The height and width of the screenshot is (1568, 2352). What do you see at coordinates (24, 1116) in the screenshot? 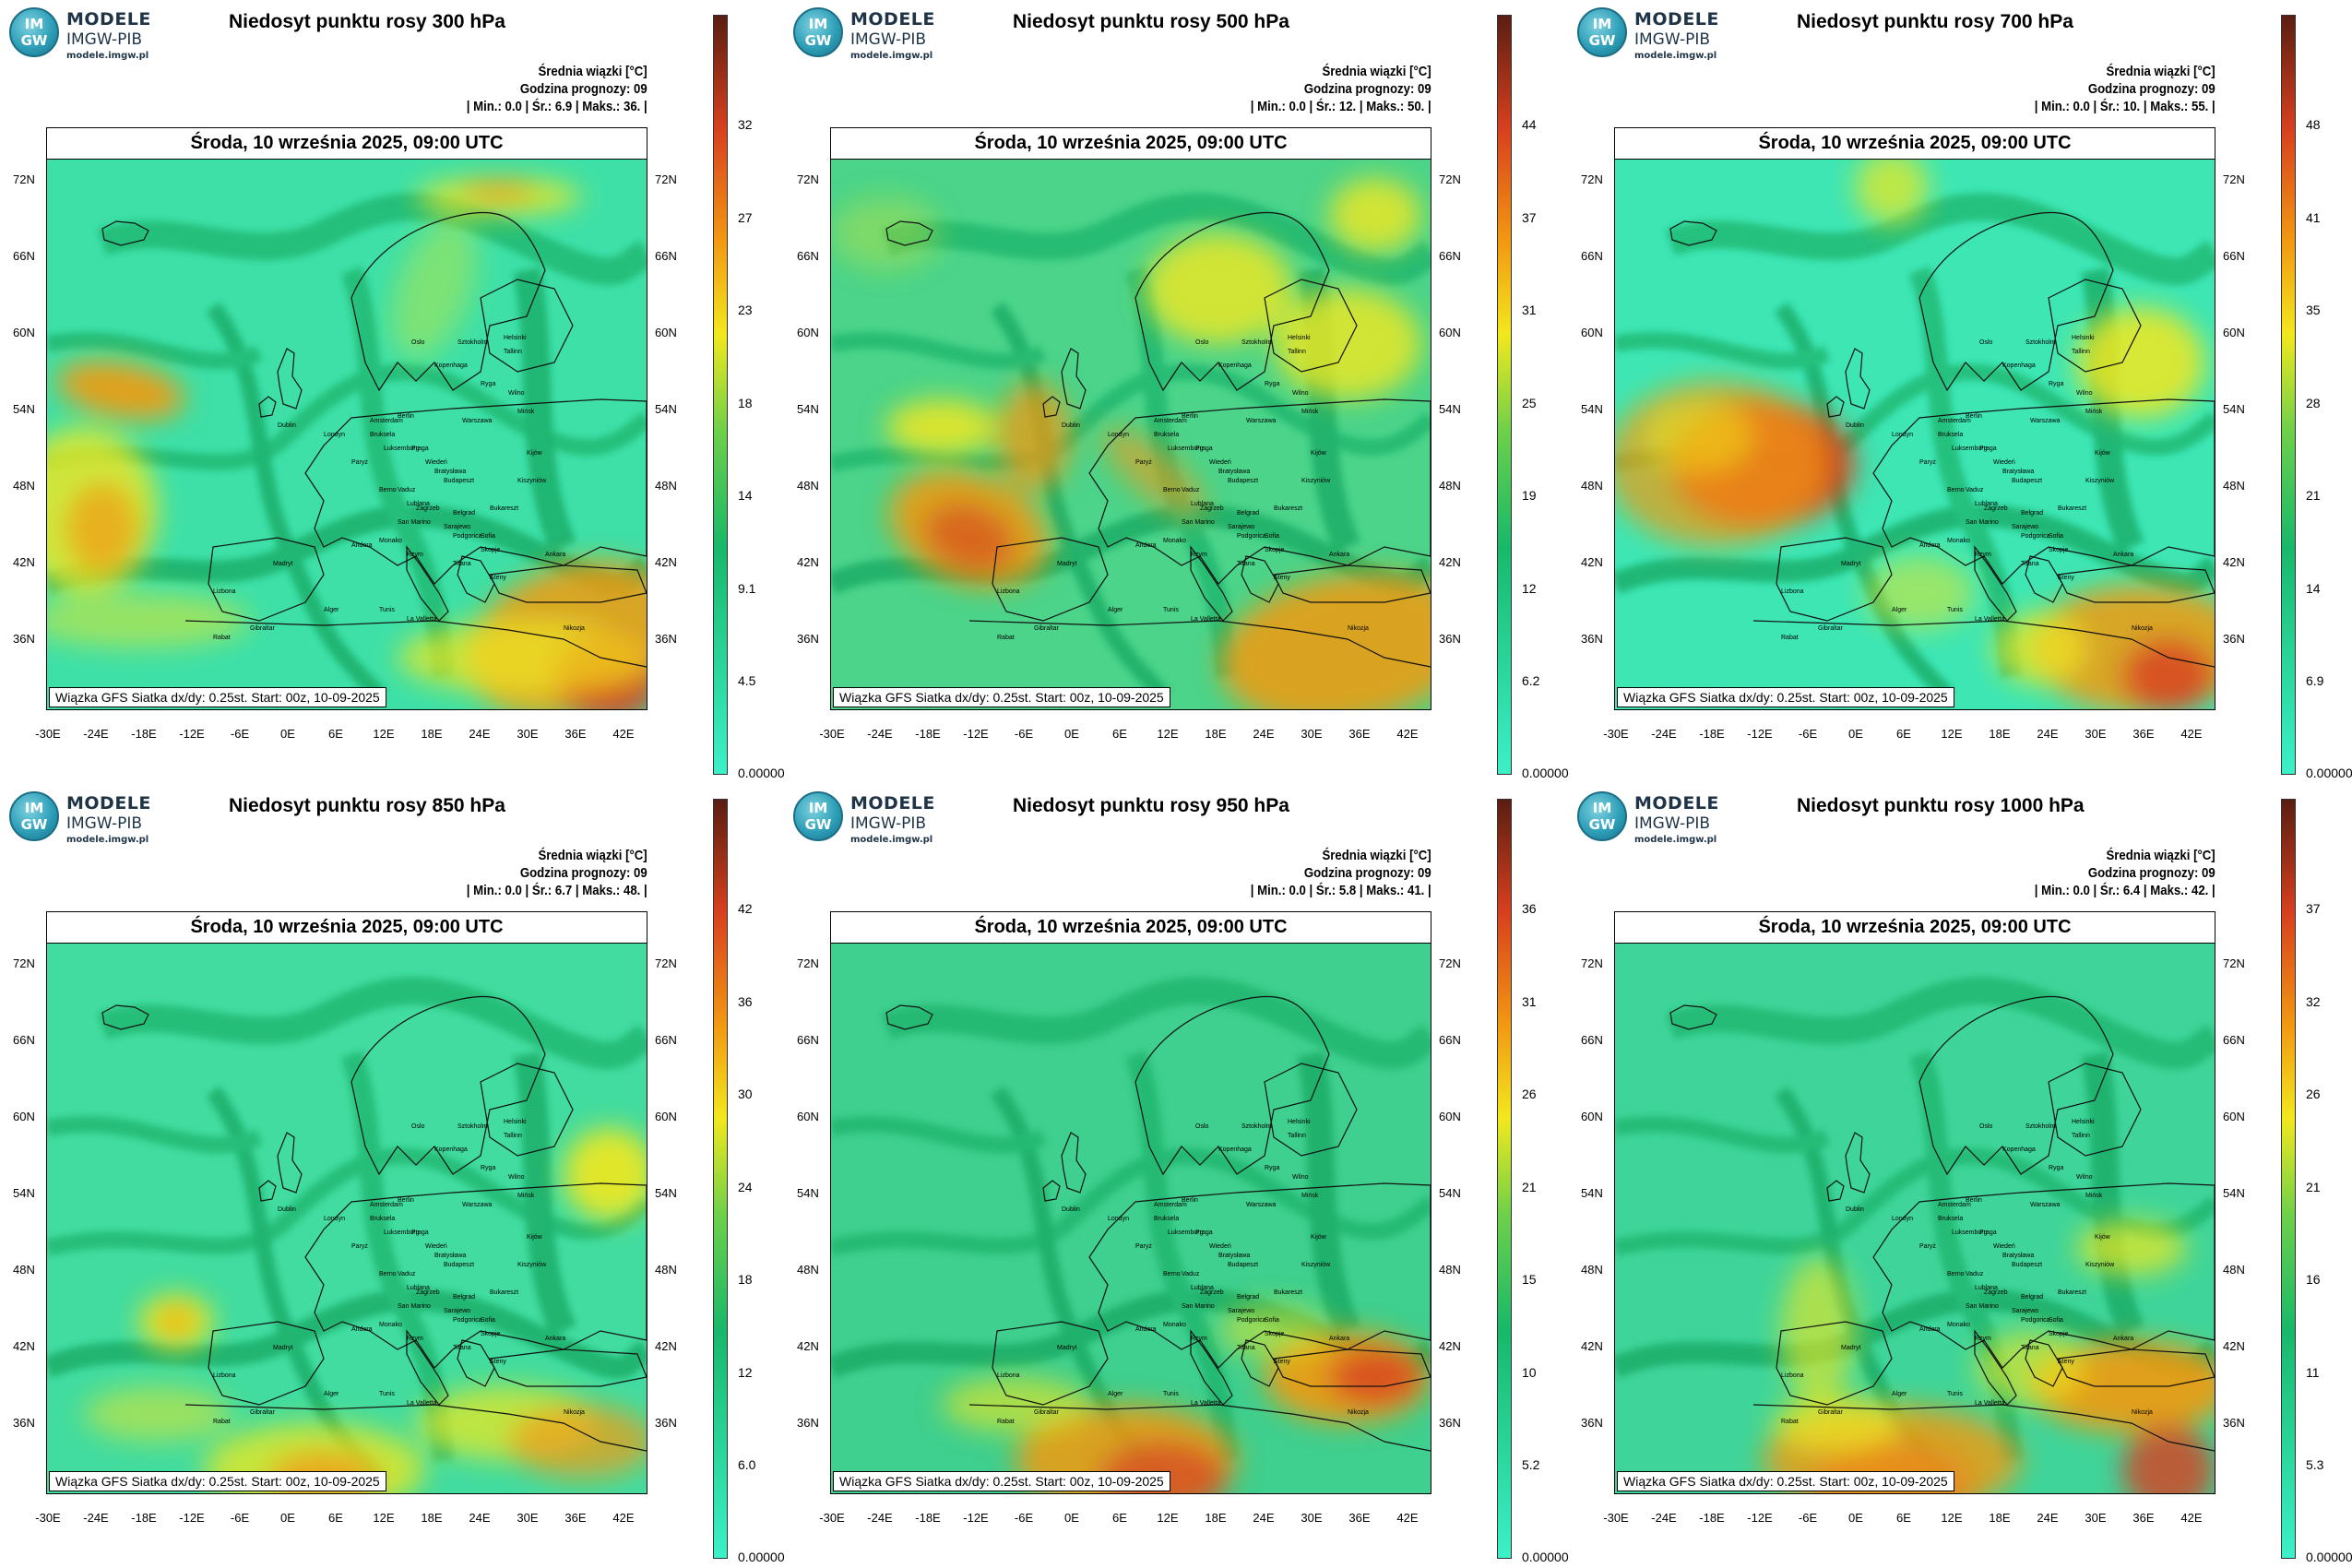
I see `lat-label-left: 60N` at bounding box center [24, 1116].